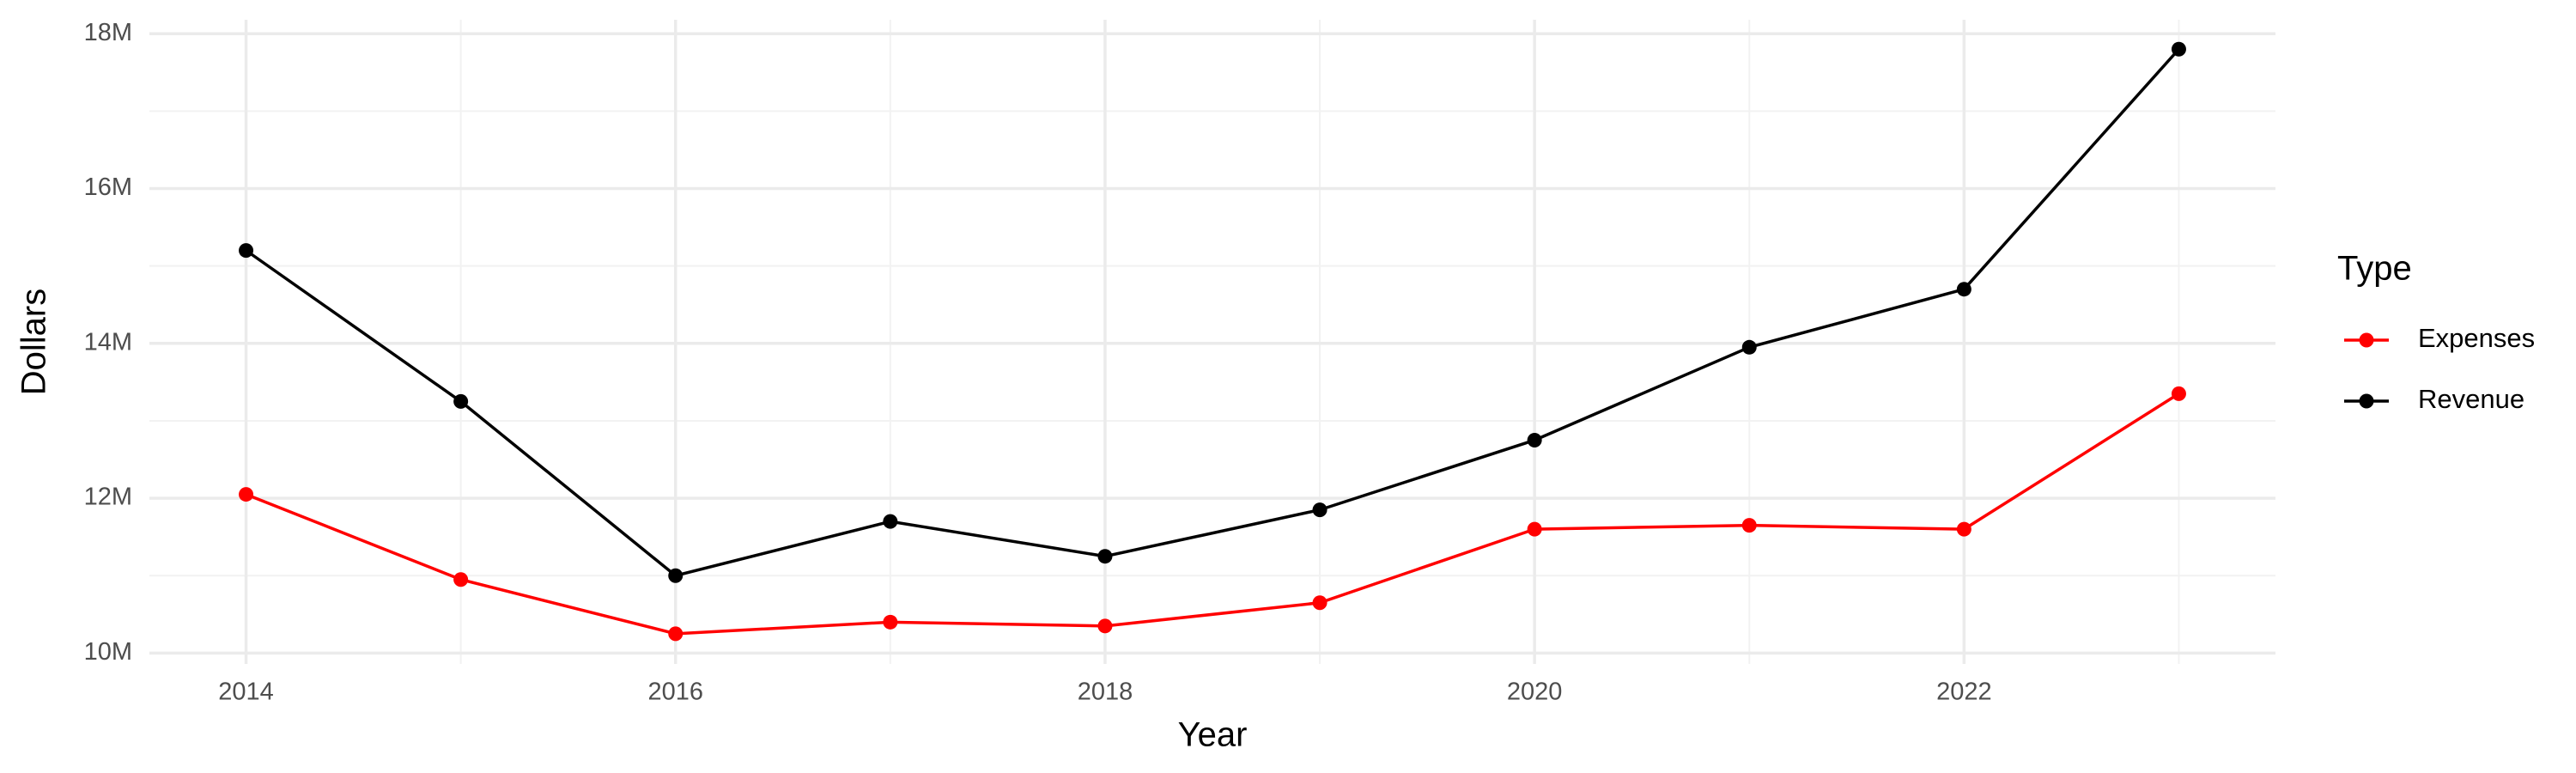  Describe the element at coordinates (108, 342) in the screenshot. I see `y-tick-label: 14M` at that location.